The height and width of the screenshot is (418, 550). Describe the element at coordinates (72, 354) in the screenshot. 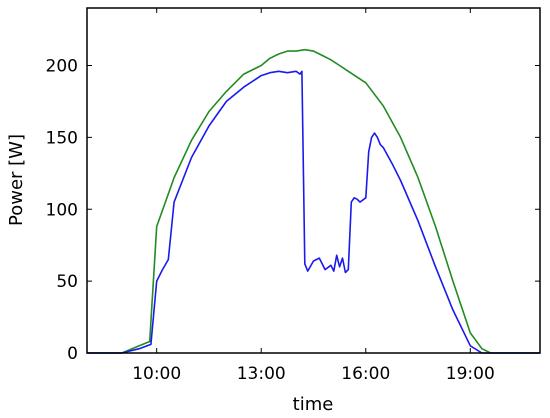

I see `y-tick-label: 0` at that location.